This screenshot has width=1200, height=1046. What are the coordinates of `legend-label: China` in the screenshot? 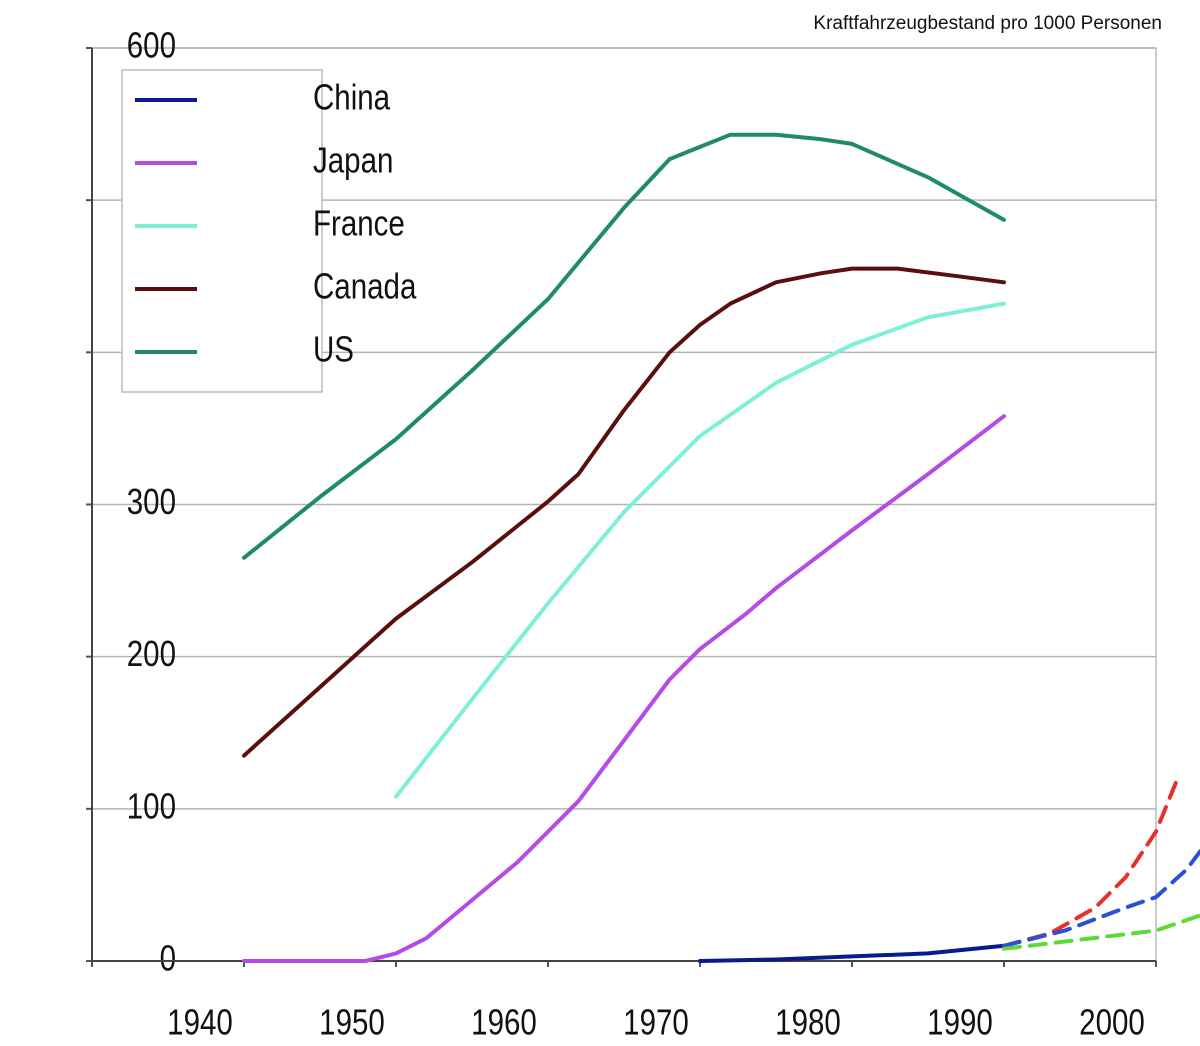 It's located at (352, 97).